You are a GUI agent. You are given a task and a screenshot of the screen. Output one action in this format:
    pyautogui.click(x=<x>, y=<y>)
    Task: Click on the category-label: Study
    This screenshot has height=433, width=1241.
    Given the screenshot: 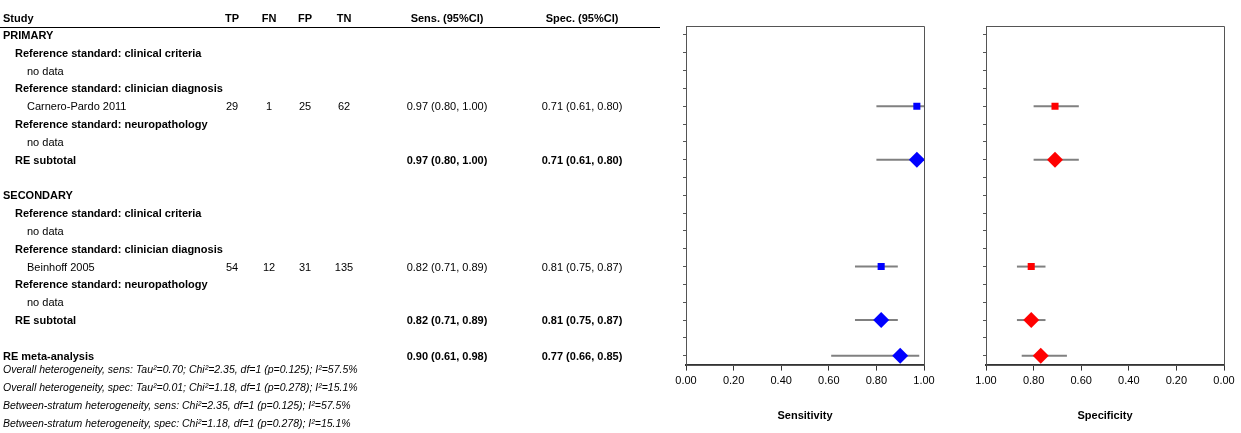 What is the action you would take?
    pyautogui.click(x=18, y=18)
    